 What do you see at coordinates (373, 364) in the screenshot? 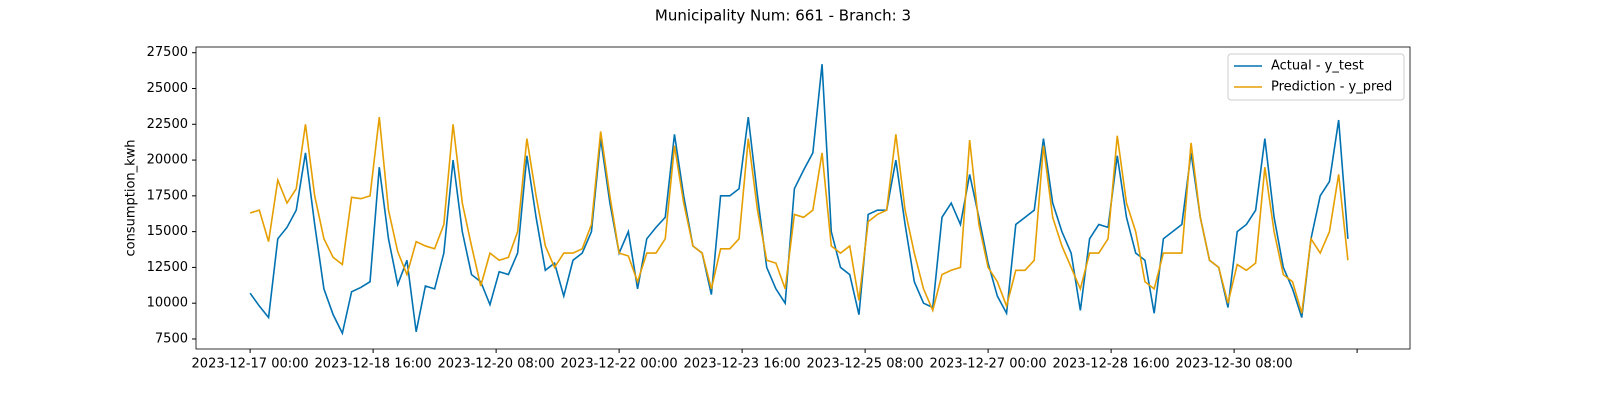
I see `x-tick-label: 2023-12-18 16:00` at bounding box center [373, 364].